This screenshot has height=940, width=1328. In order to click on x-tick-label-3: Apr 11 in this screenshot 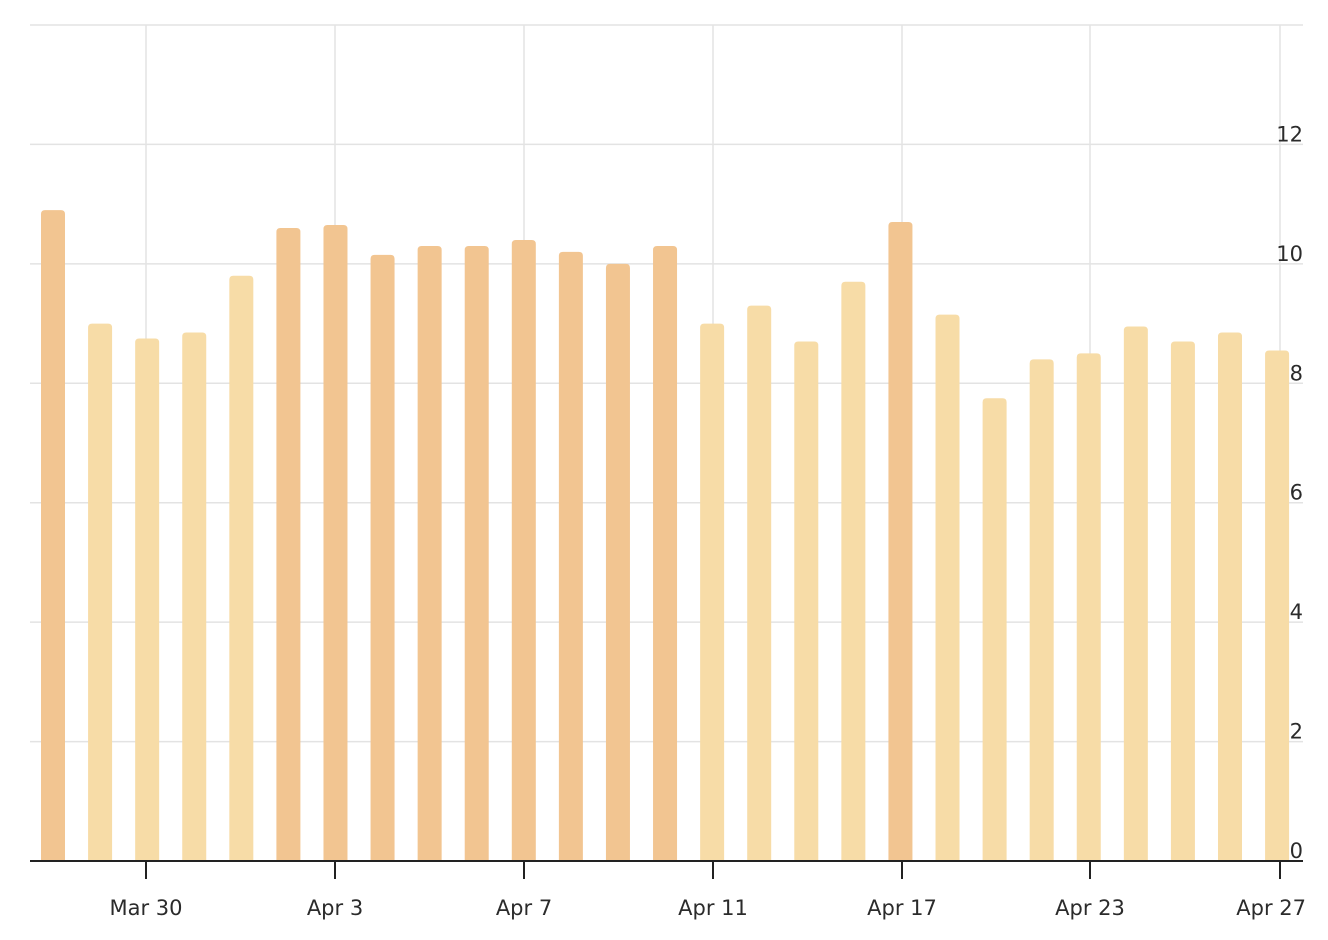, I will do `click(713, 908)`.